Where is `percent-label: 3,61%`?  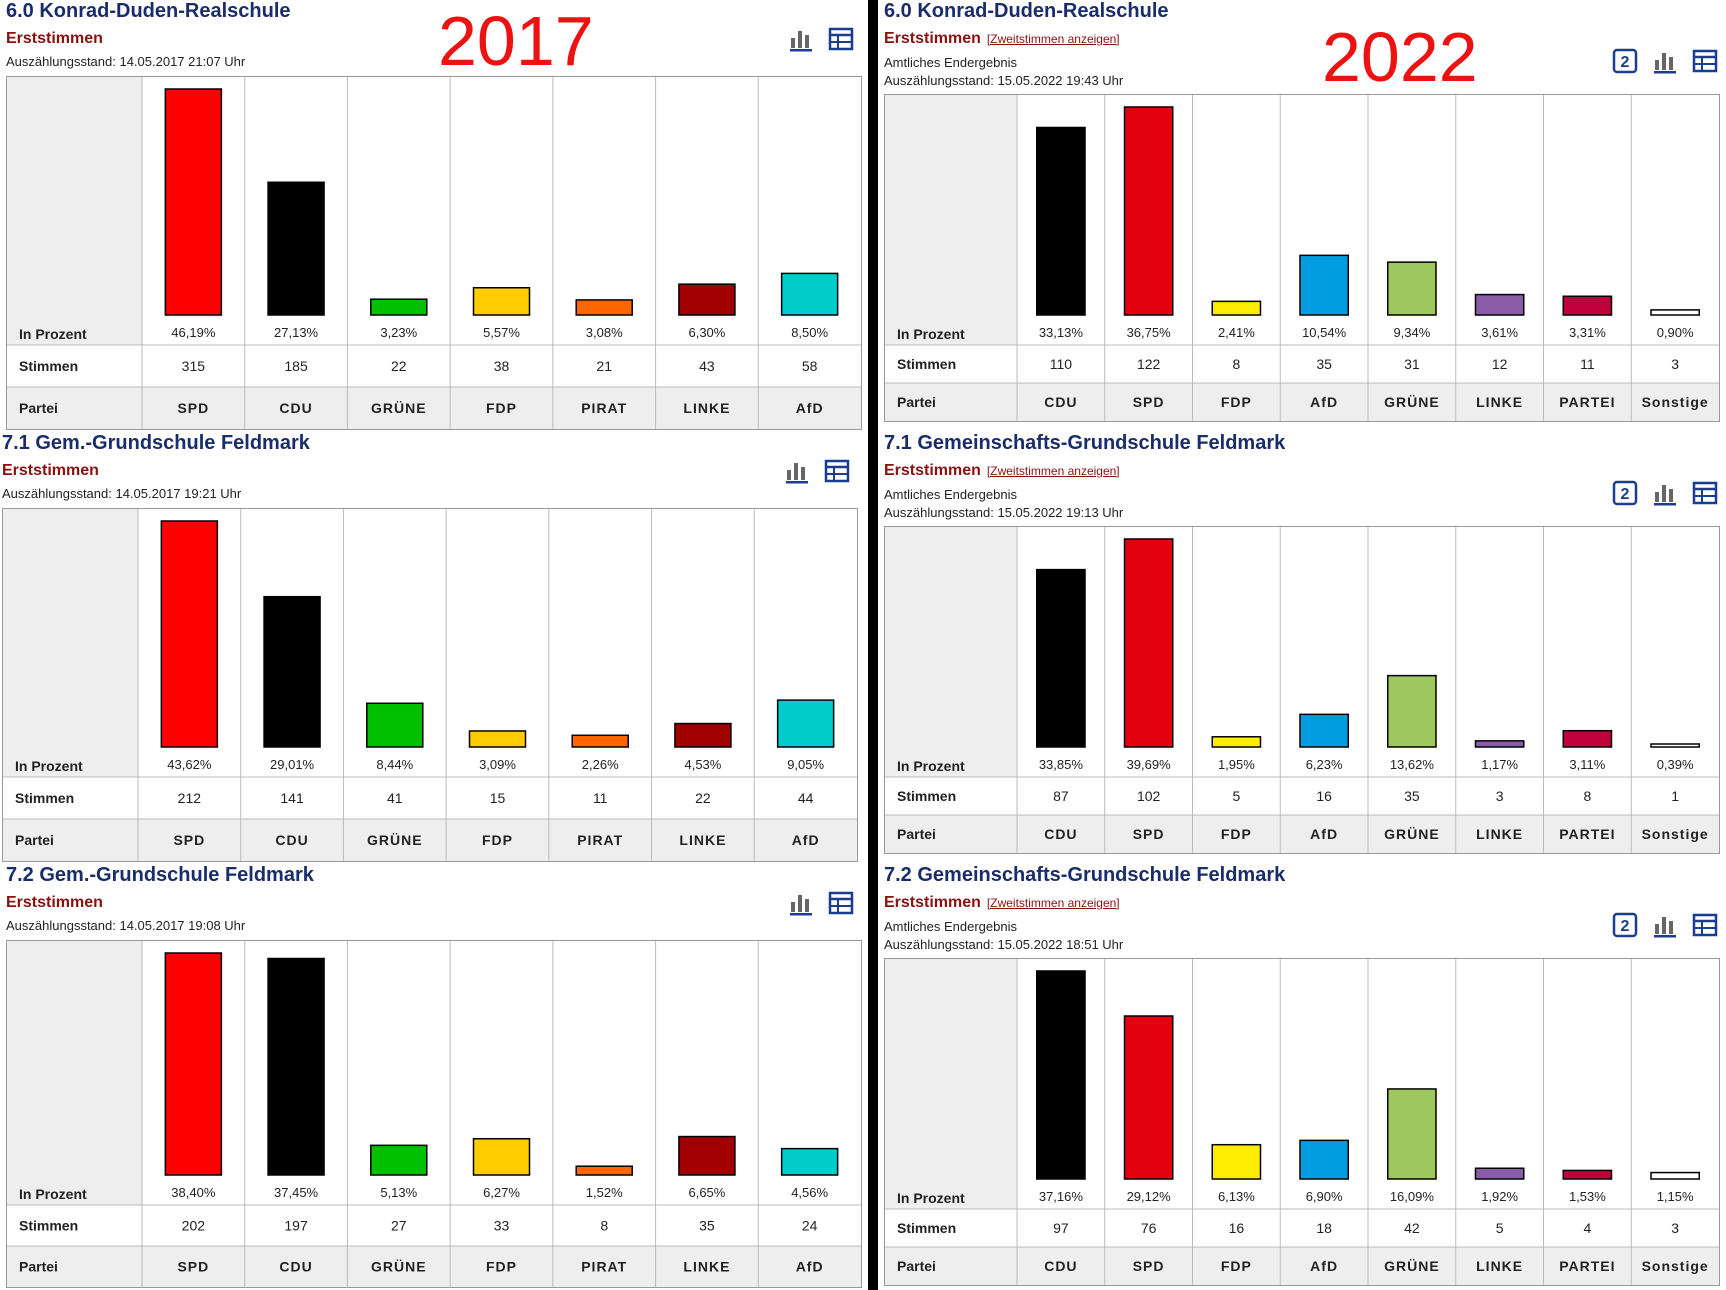
percent-label: 3,61% is located at coordinates (1499, 332).